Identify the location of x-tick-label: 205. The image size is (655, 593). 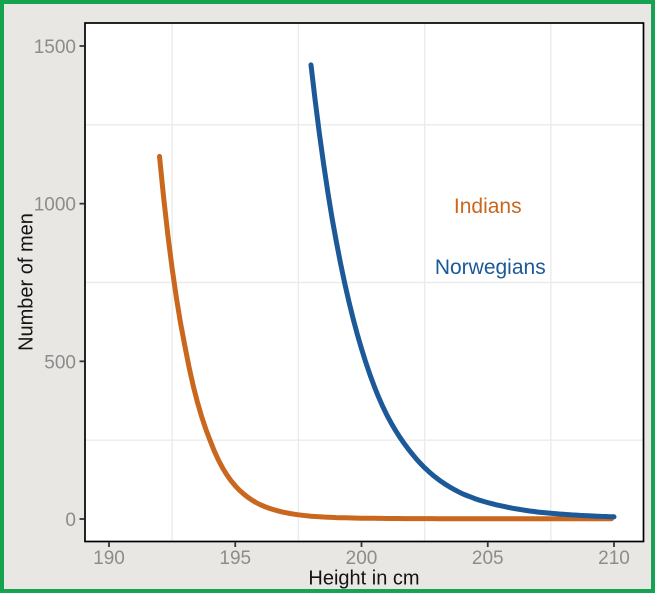
(488, 558).